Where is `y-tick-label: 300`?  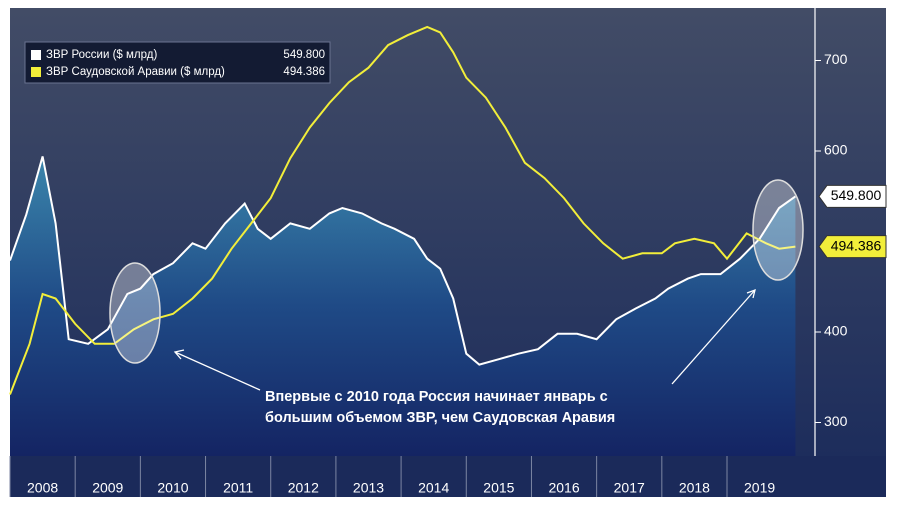
y-tick-label: 300 is located at coordinates (836, 421).